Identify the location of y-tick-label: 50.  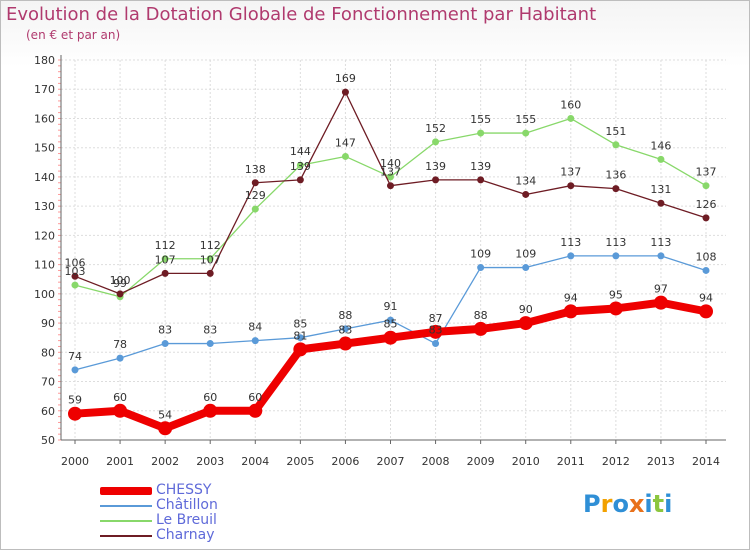
(48, 440).